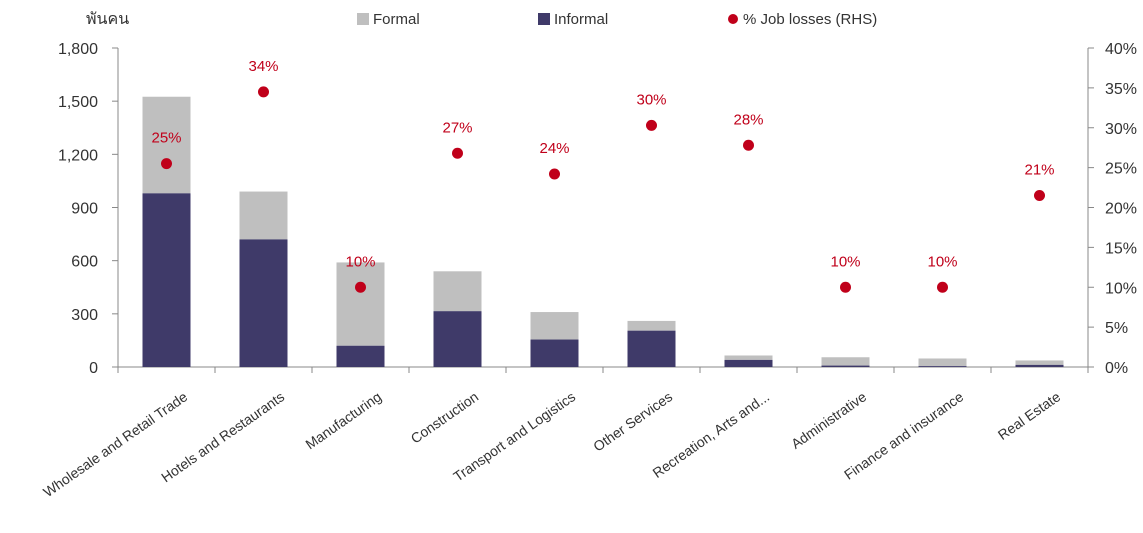 The image size is (1143, 533). Describe the element at coordinates (1121, 169) in the screenshot. I see `y2-tick-label: 25%` at that location.